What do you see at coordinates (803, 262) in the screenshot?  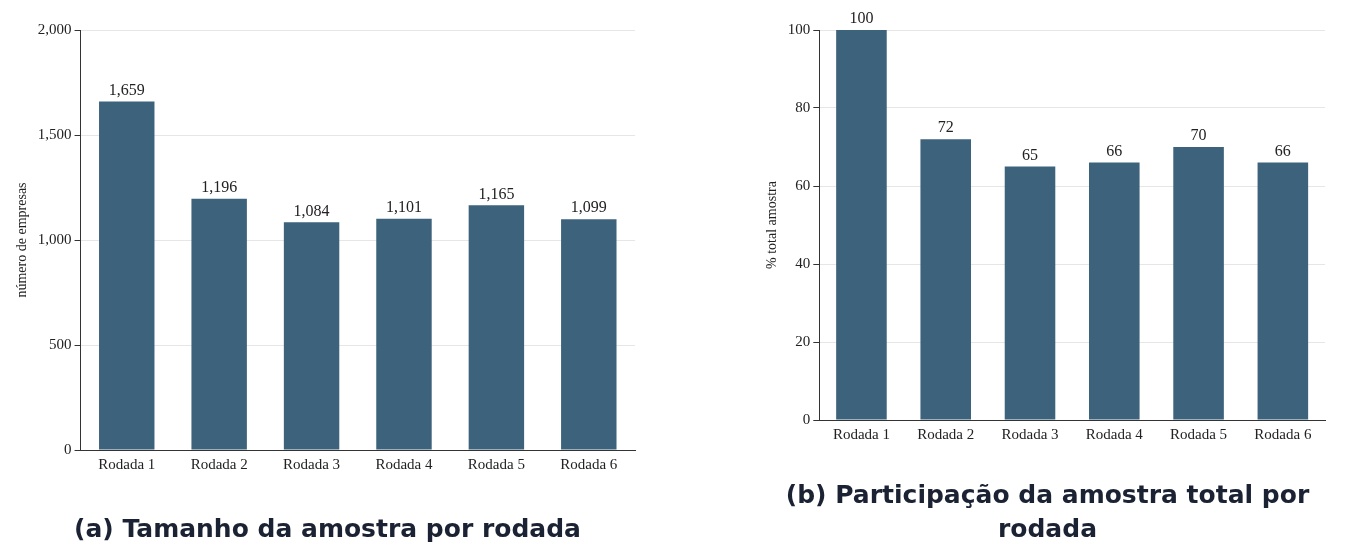 I see `y-tick-label: 40` at bounding box center [803, 262].